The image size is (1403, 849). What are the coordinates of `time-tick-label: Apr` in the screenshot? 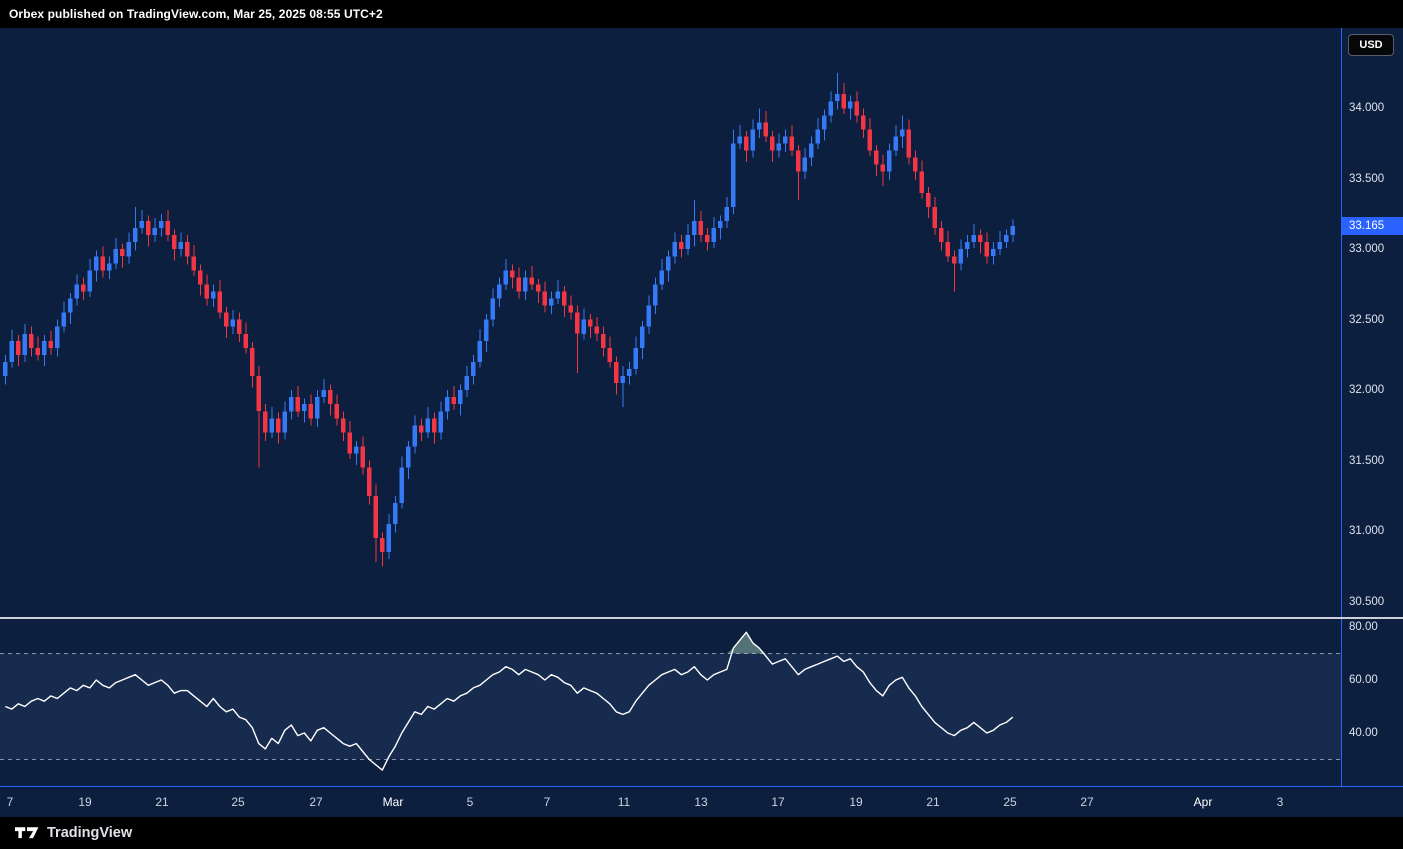 It's located at (1203, 802).